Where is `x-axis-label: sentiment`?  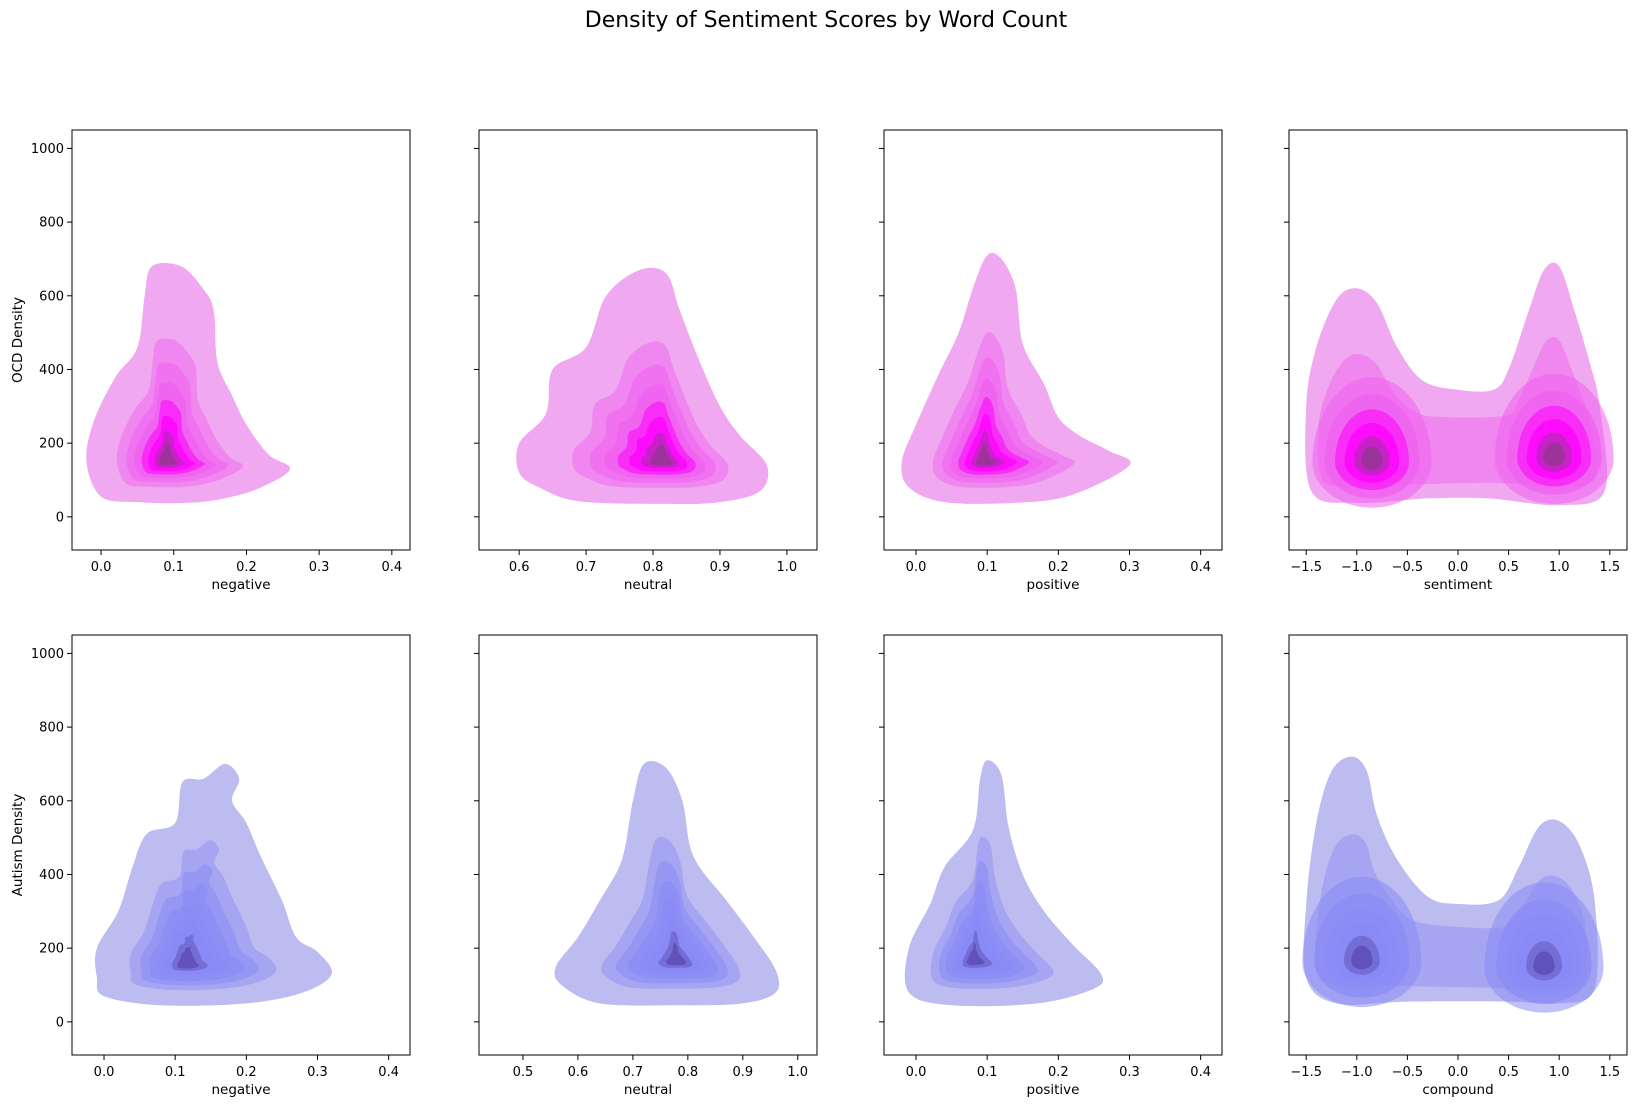 x-axis-label: sentiment is located at coordinates (1458, 585).